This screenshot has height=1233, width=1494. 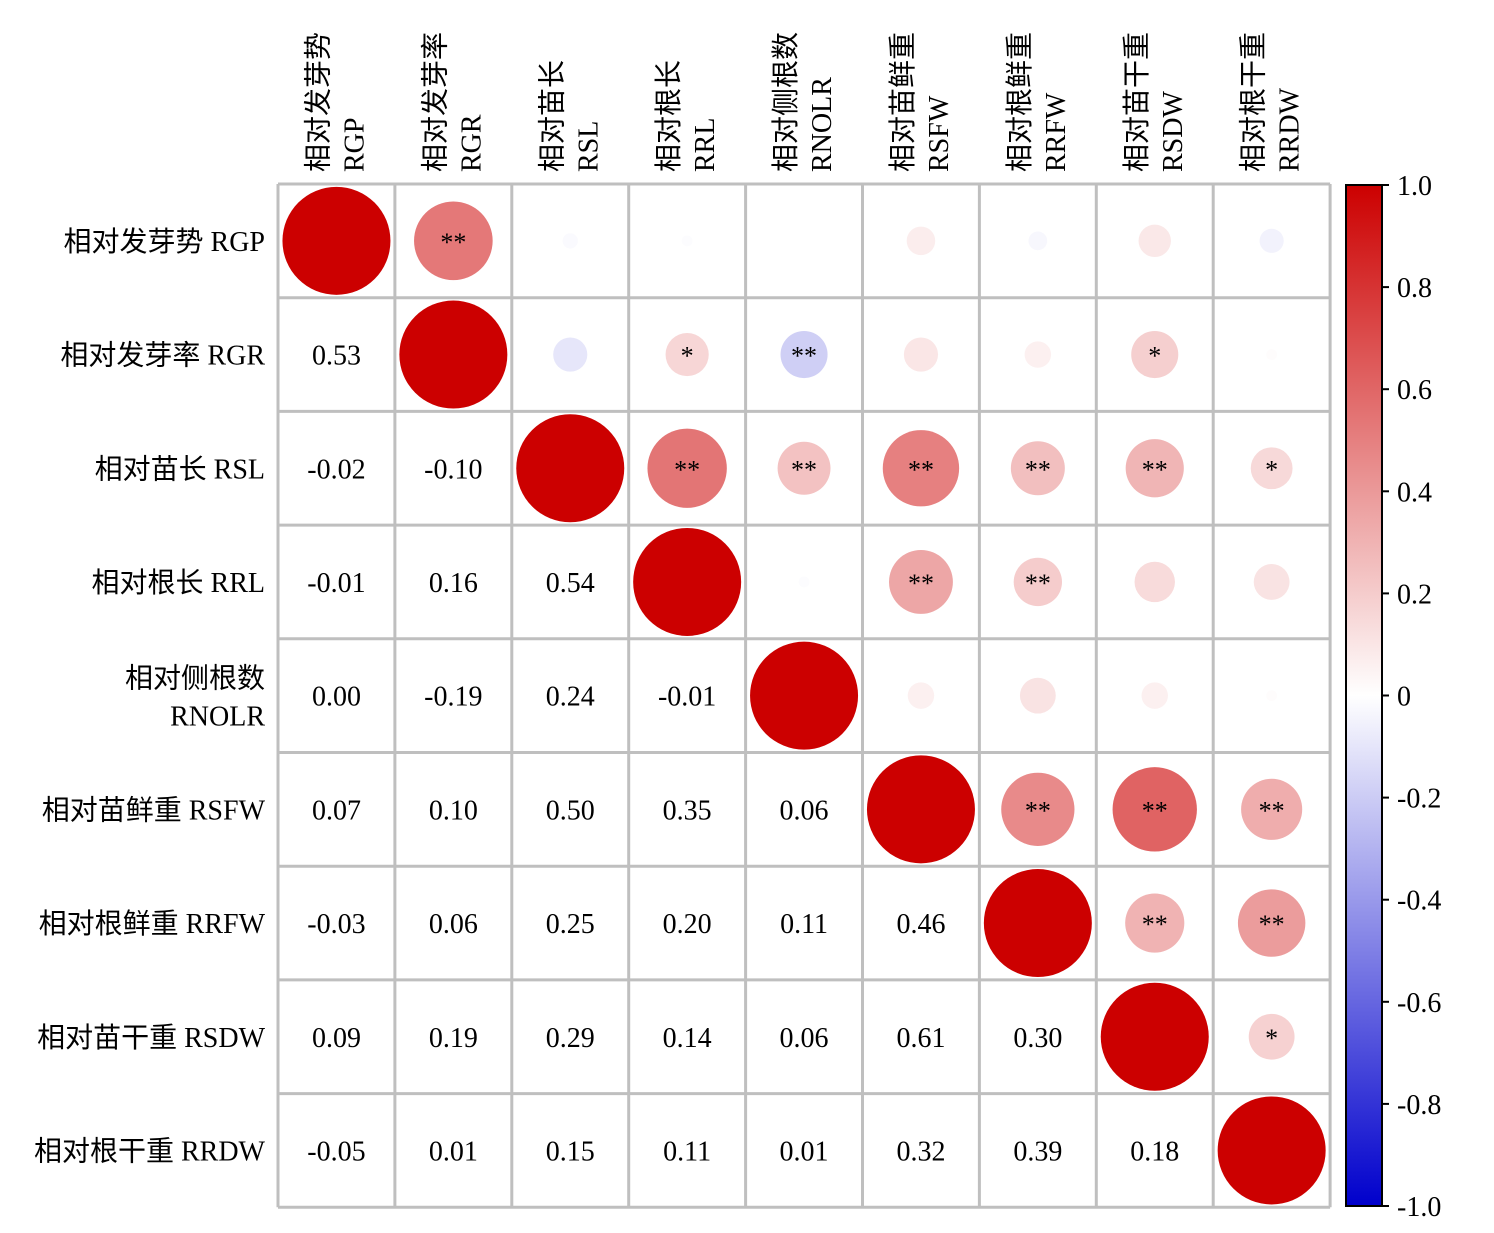 What do you see at coordinates (1414, 492) in the screenshot?
I see `colorbar-tick-label: 0.4` at bounding box center [1414, 492].